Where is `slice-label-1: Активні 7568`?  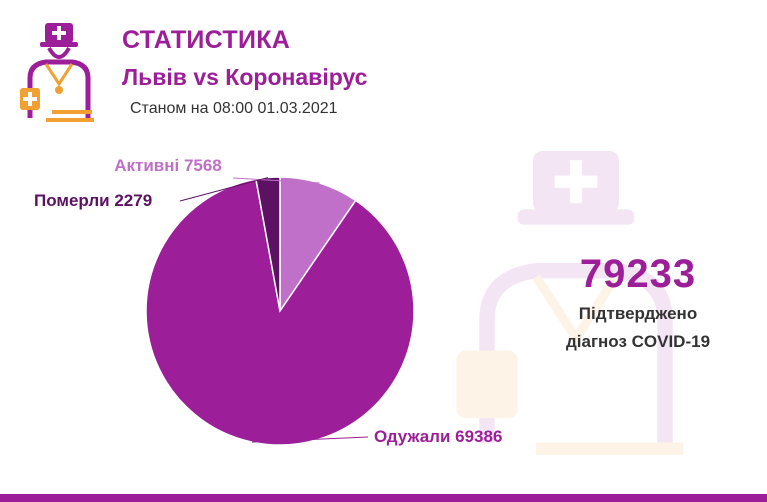
slice-label-1: Активні 7568 is located at coordinates (168, 165).